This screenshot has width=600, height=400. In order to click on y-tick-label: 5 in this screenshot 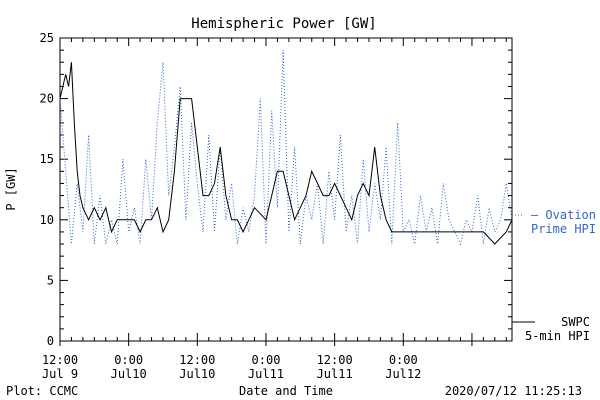, I will do `click(50, 280)`.